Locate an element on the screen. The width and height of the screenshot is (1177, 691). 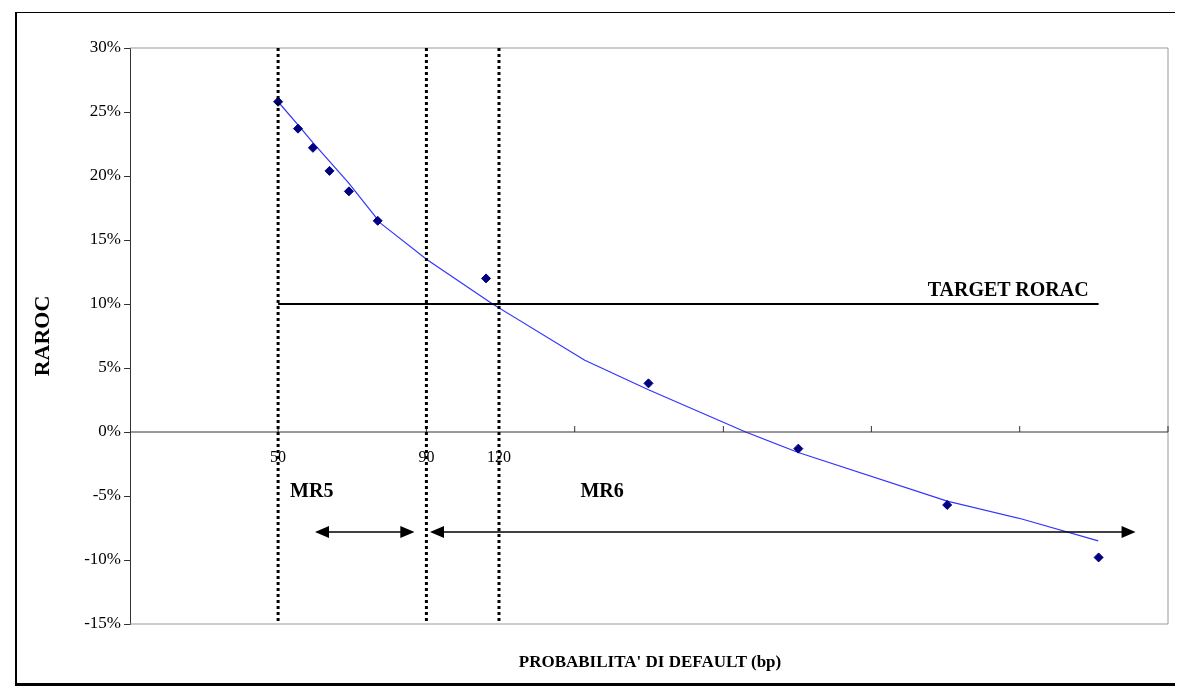
y-tick-label: 0% is located at coordinates (109, 431).